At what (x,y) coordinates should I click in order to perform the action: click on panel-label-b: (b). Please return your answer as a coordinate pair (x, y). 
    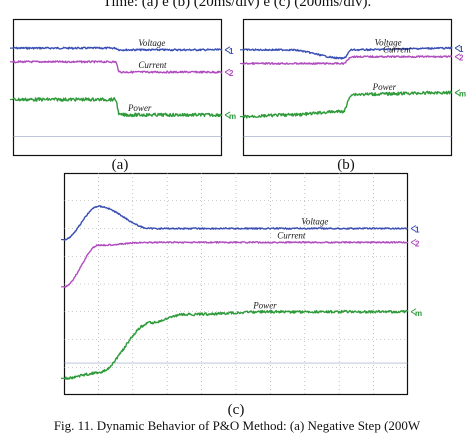
    Looking at the image, I should click on (346, 165).